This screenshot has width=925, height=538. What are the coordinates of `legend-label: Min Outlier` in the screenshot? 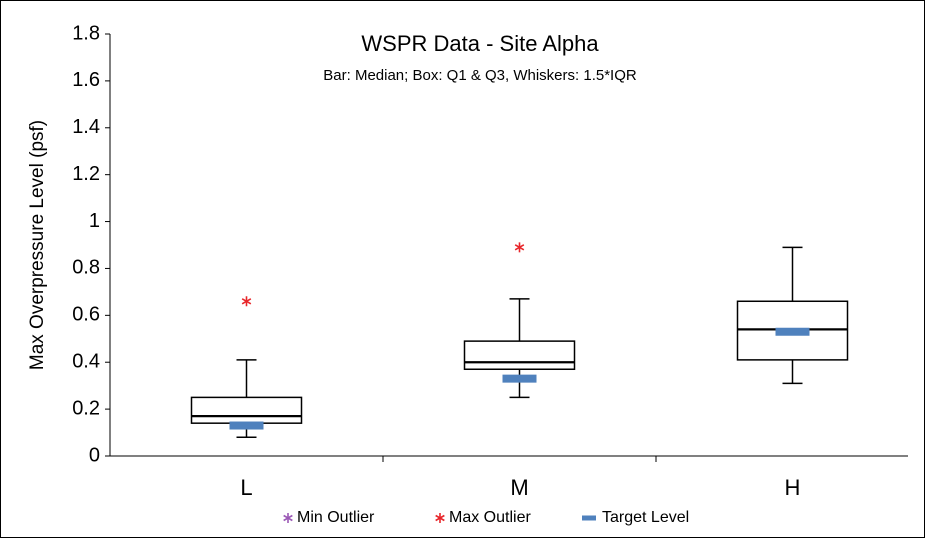 It's located at (336, 517).